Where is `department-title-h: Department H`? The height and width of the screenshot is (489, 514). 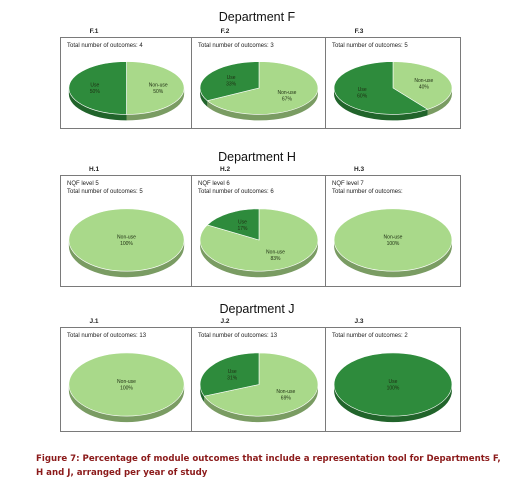
department-title-h: Department H is located at coordinates (257, 157).